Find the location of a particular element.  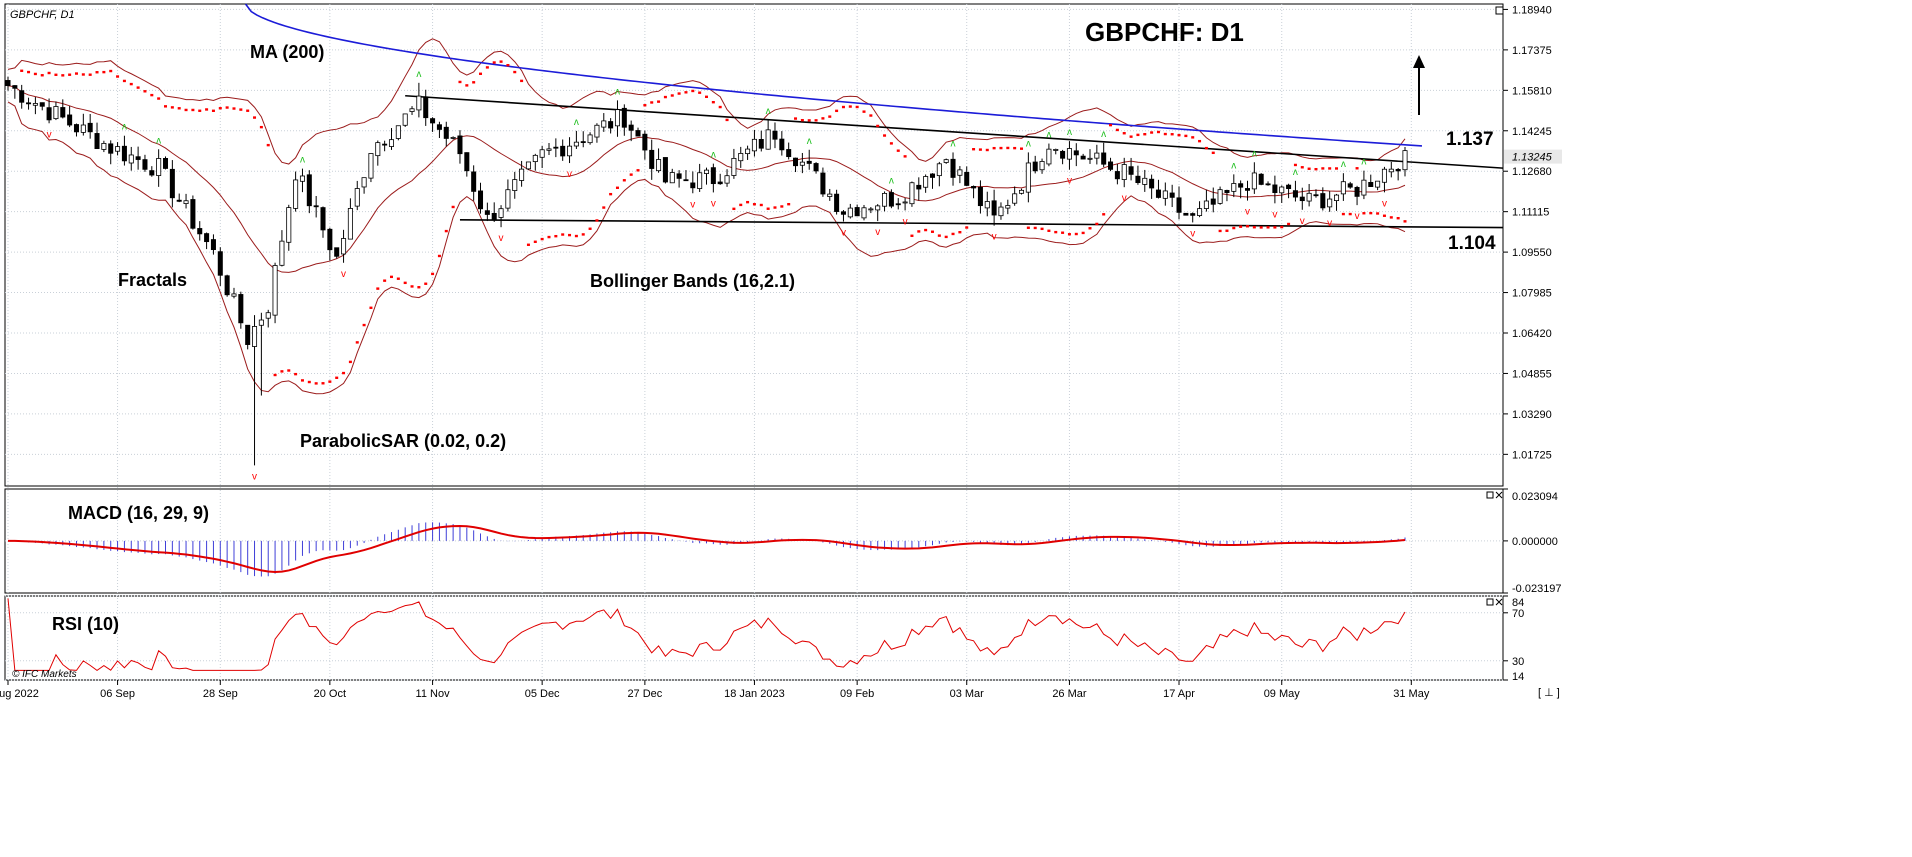

macd-panel-maximize-icon is located at coordinates (1490, 495).